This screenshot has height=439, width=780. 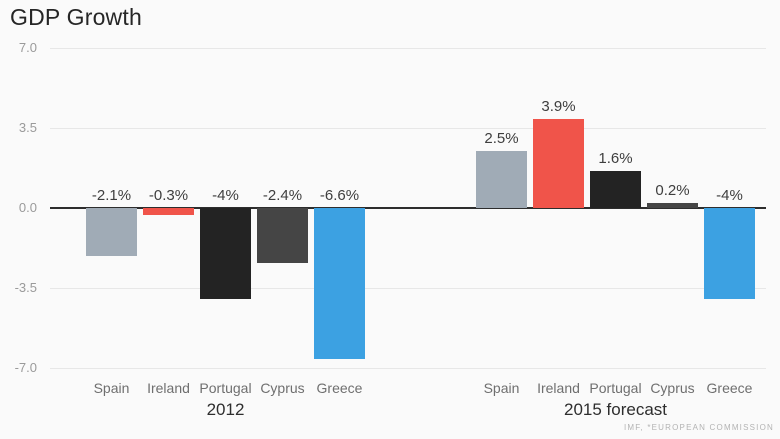 What do you see at coordinates (558, 163) in the screenshot?
I see `bar-ireland-2015` at bounding box center [558, 163].